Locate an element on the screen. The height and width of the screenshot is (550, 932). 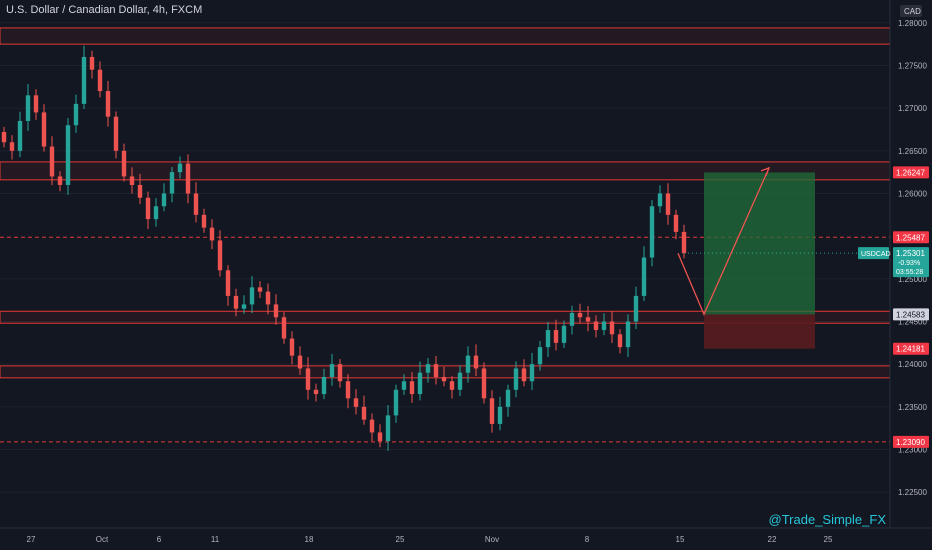
level-badge is located at coordinates (911, 348).